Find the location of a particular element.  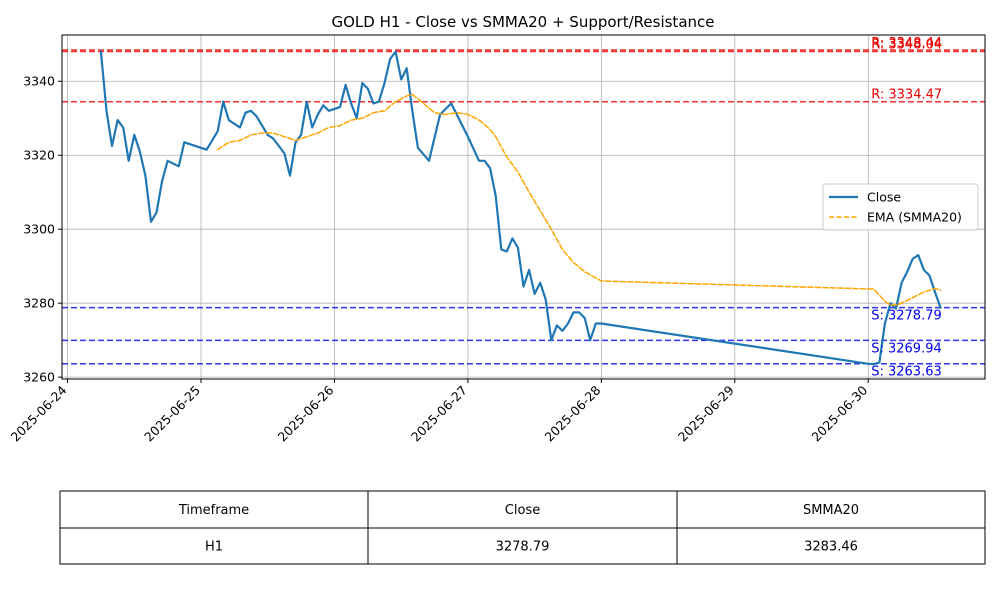

resistance-label: R: 3348.04 is located at coordinates (906, 44).